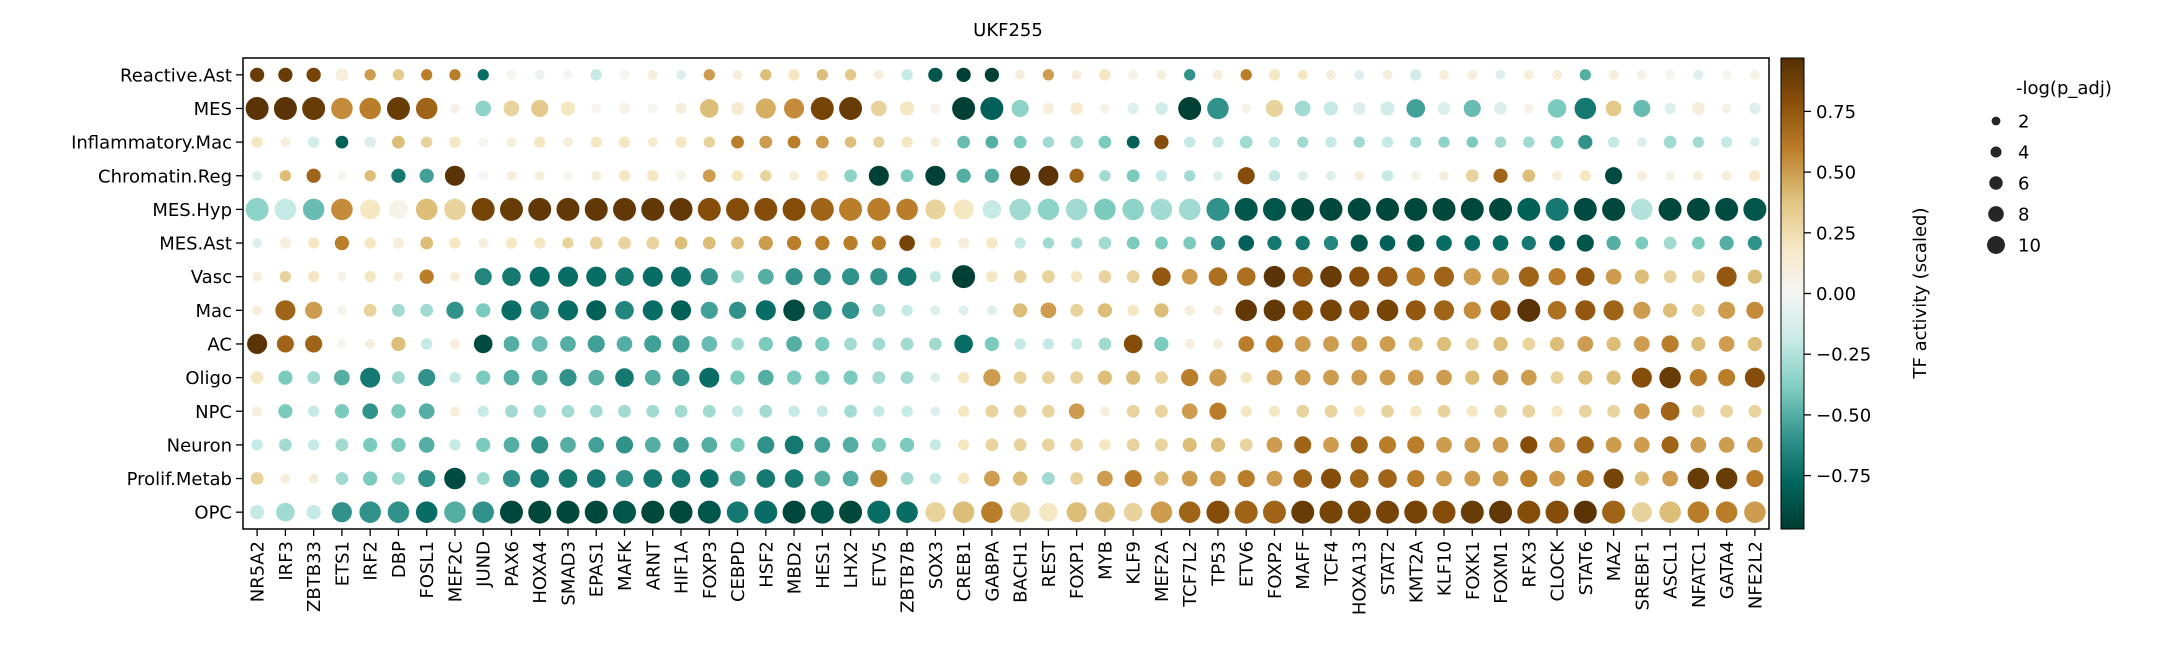 The width and height of the screenshot is (2160, 664). Describe the element at coordinates (1359, 512) in the screenshot. I see `dot-OPC-HOXA13` at that location.